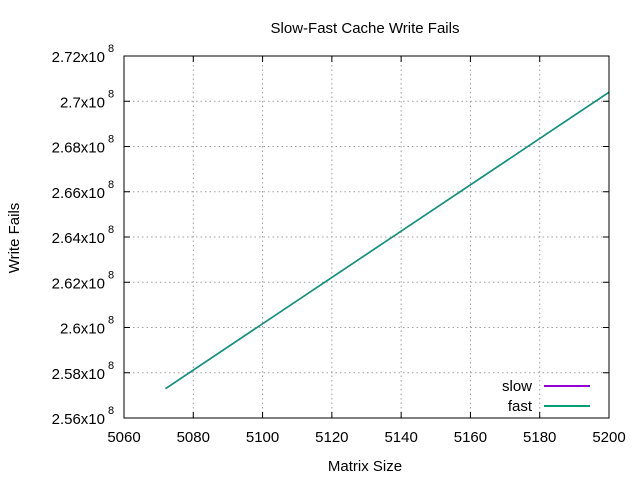  Describe the element at coordinates (608, 437) in the screenshot. I see `x-tick-label: 5200` at that location.